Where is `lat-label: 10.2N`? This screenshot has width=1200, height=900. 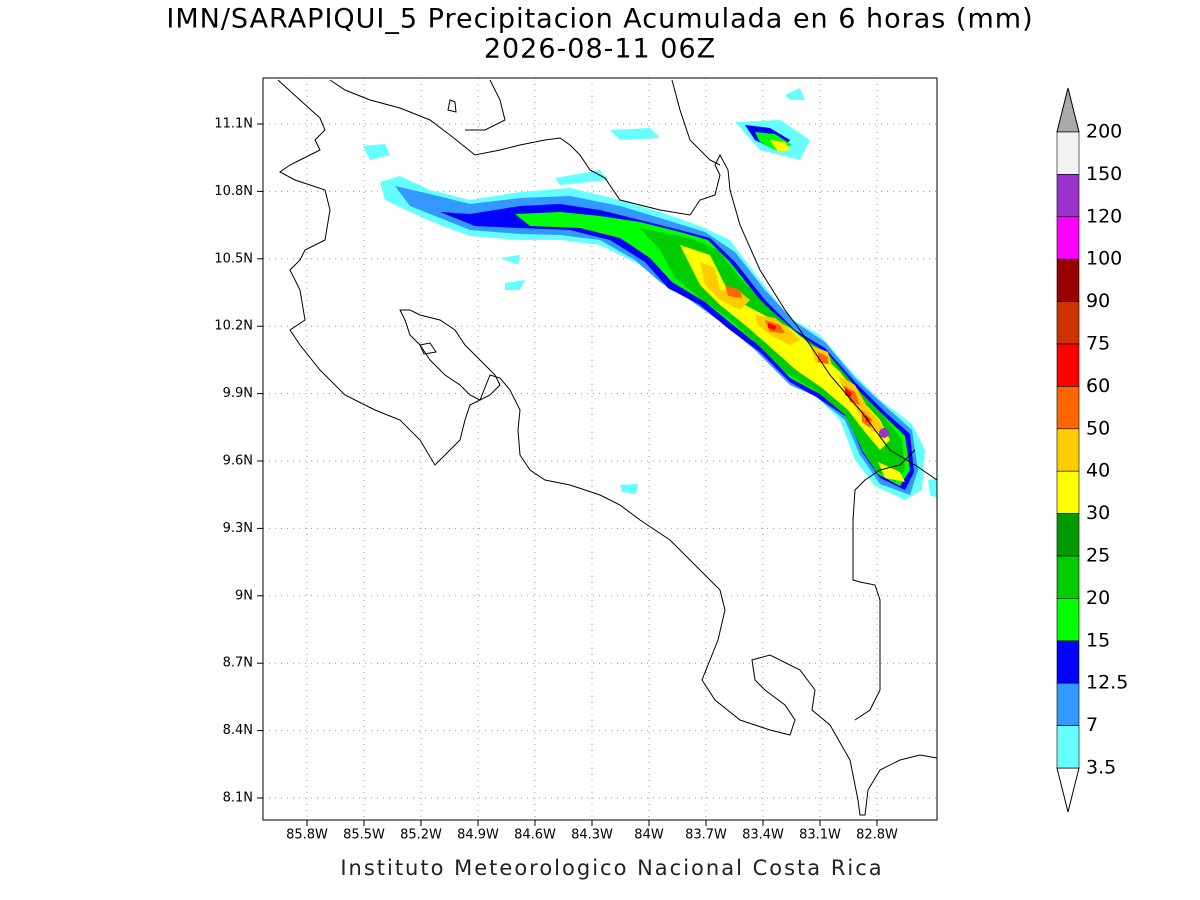 lat-label: 10.2N is located at coordinates (233, 326).